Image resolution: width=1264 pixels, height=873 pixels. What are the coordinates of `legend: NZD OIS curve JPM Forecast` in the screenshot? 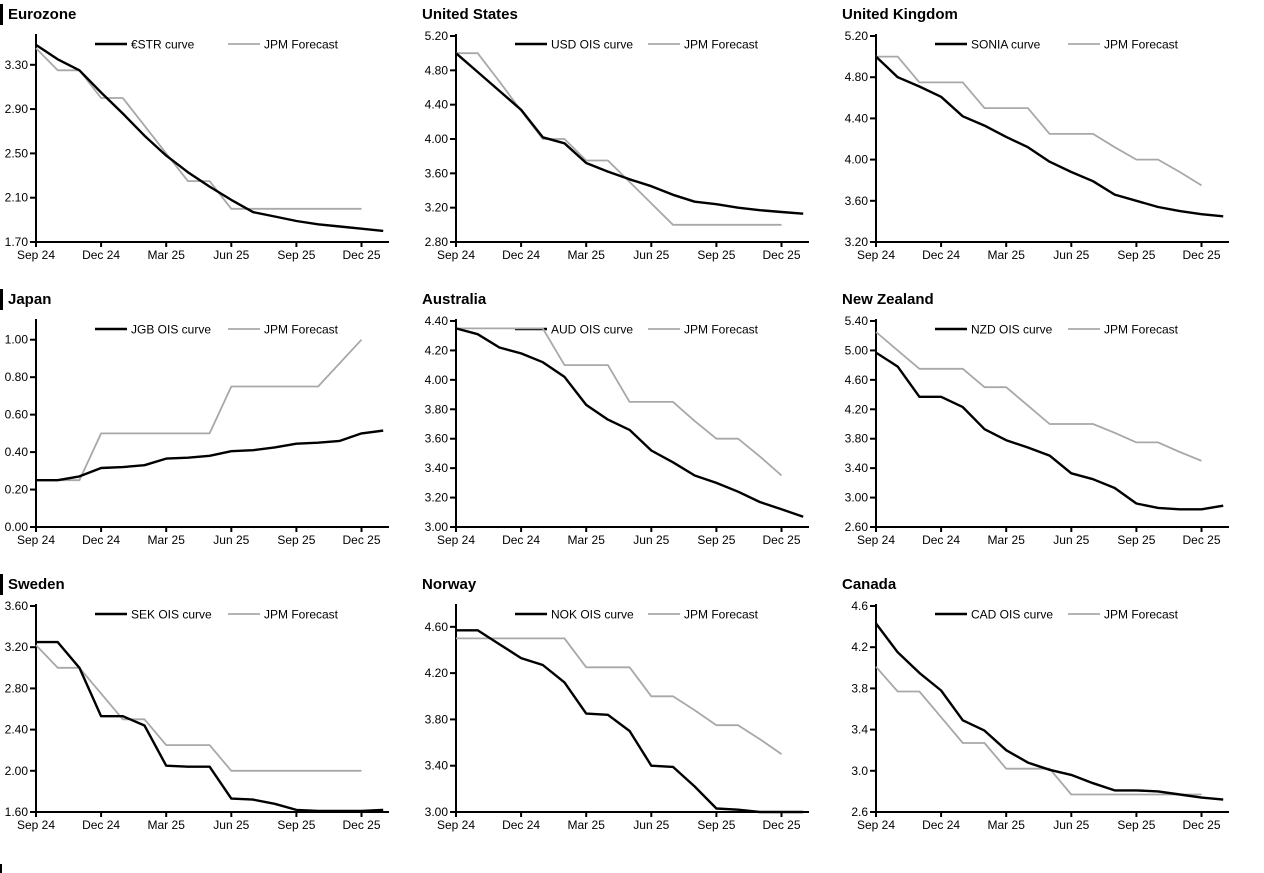 It's located at (1057, 330).